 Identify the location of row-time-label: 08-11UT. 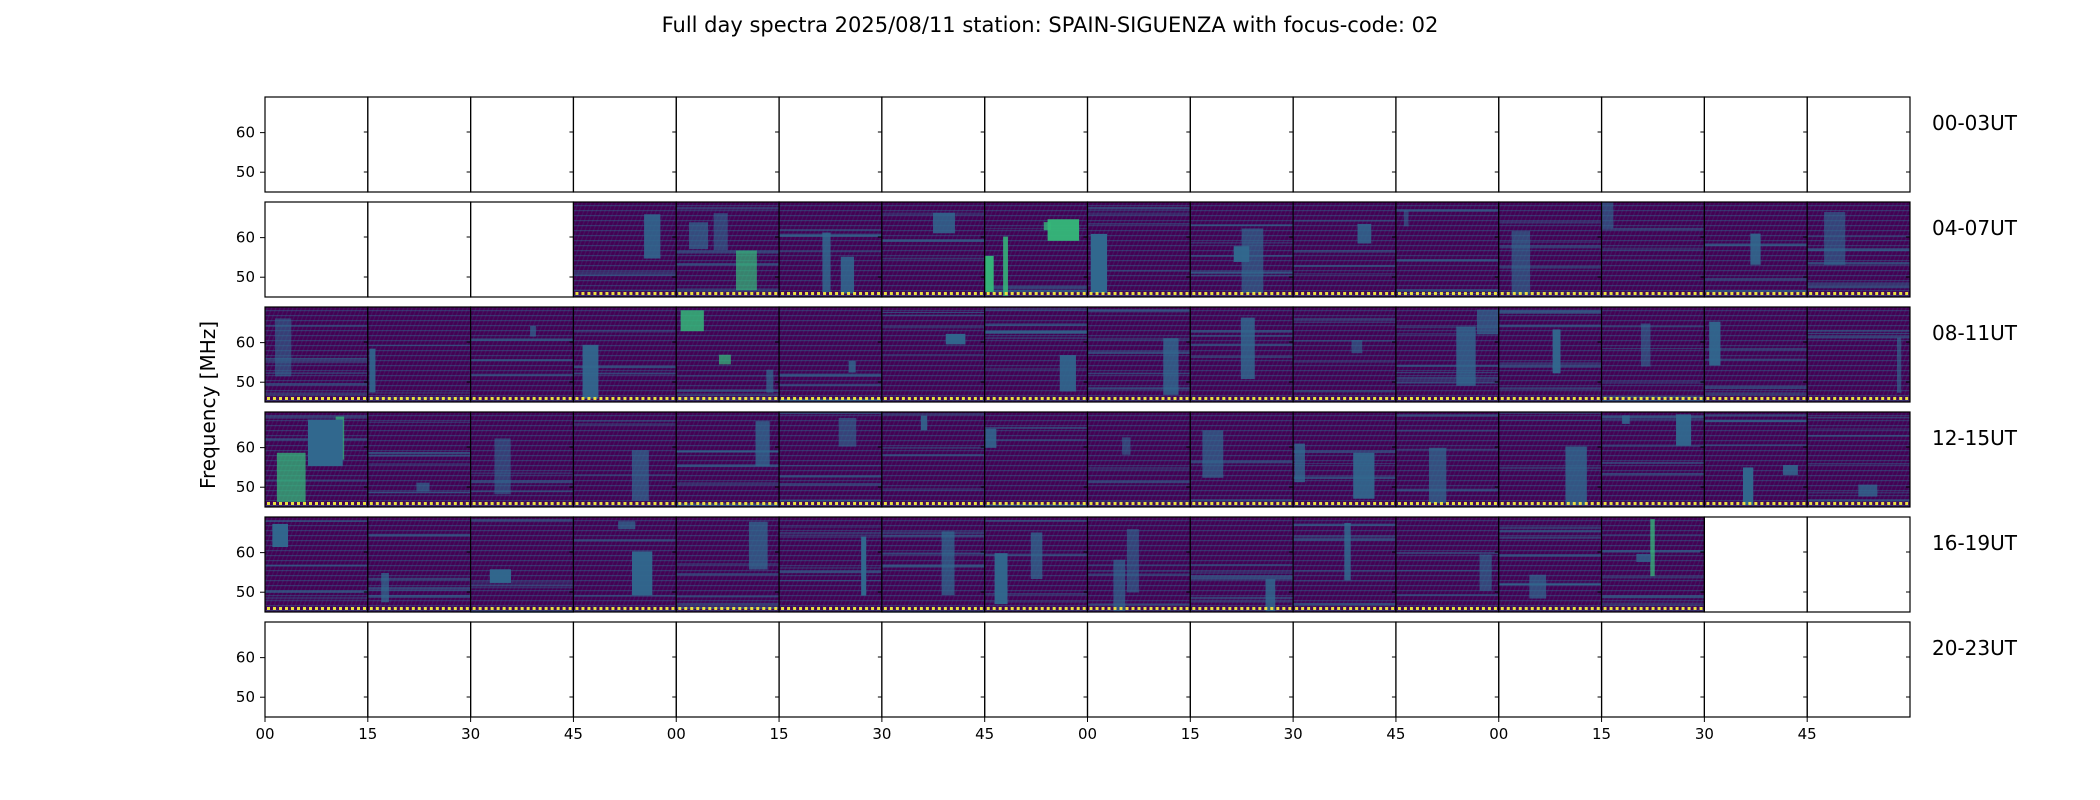
(1975, 333).